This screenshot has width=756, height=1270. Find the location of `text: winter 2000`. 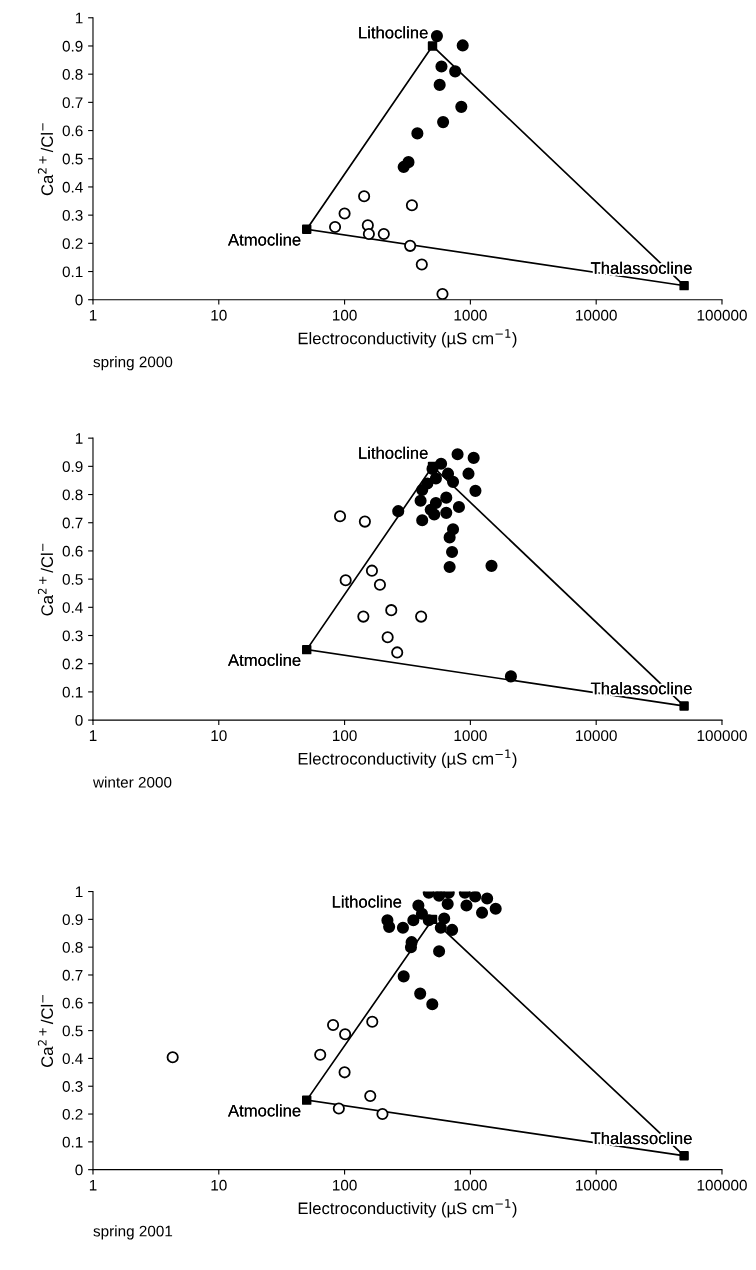

text: winter 2000 is located at coordinates (132, 782).